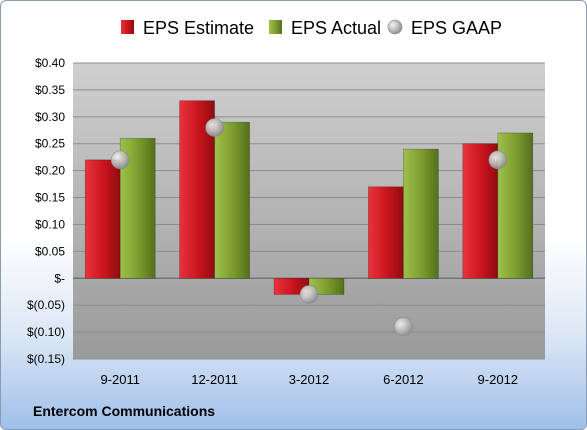 This screenshot has width=587, height=430. What do you see at coordinates (59, 278) in the screenshot?
I see `y-tick-label: $-` at bounding box center [59, 278].